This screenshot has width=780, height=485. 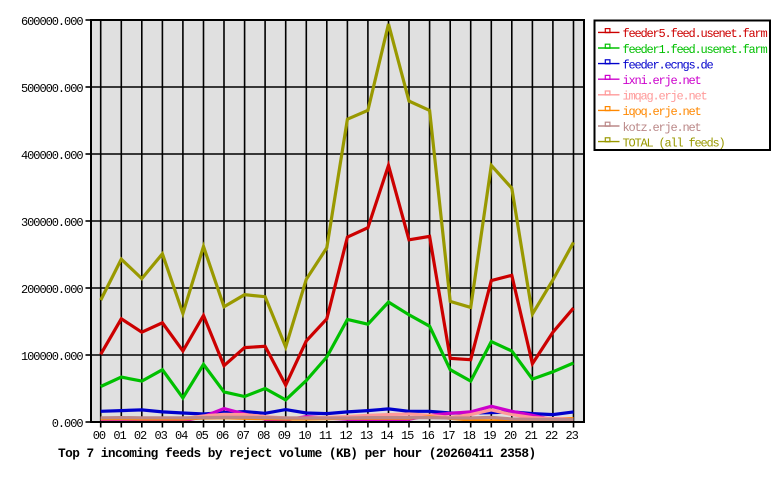 I want to click on svg-text: 02, so click(x=140, y=436).